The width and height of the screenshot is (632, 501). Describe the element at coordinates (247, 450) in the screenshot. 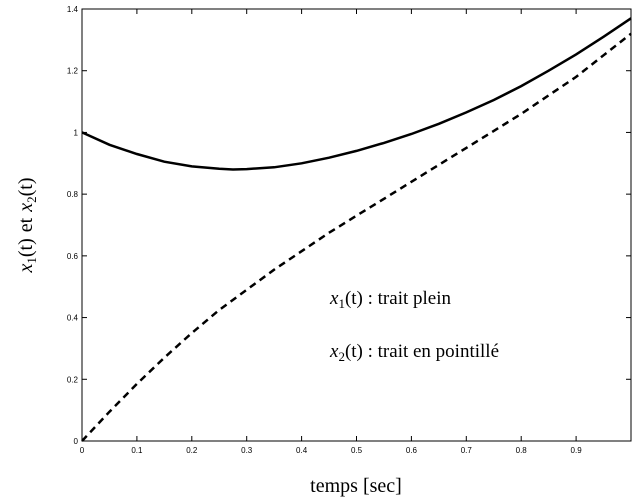

I see `x-tick-label: 0.3` at that location.